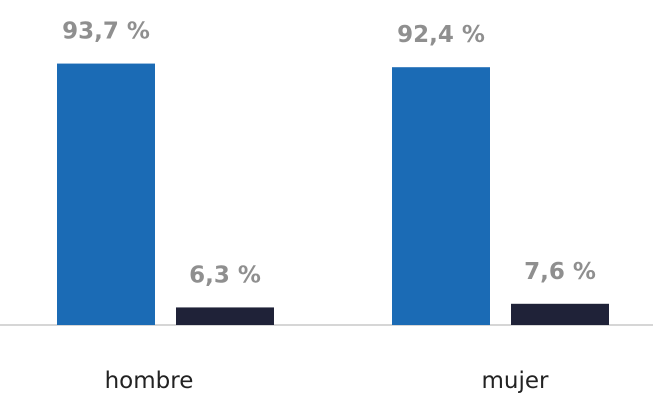  Describe the element at coordinates (106, 32) in the screenshot. I see `data-label-hombre-series-1: 93,7 %` at that location.